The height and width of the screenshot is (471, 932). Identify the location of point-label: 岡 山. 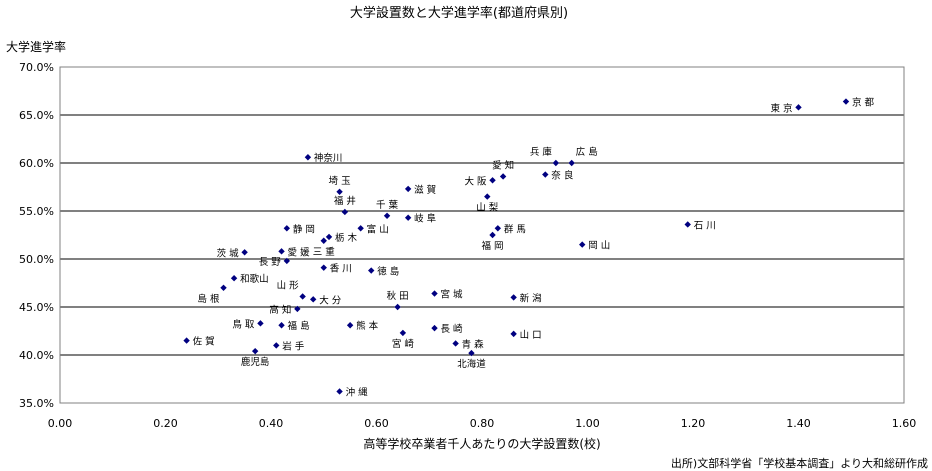
(599, 246).